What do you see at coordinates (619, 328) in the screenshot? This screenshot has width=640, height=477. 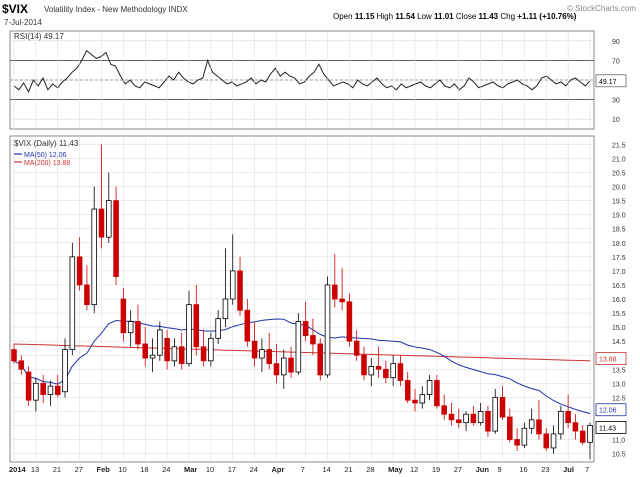 I see `price-tick-label: 15.0` at bounding box center [619, 328].